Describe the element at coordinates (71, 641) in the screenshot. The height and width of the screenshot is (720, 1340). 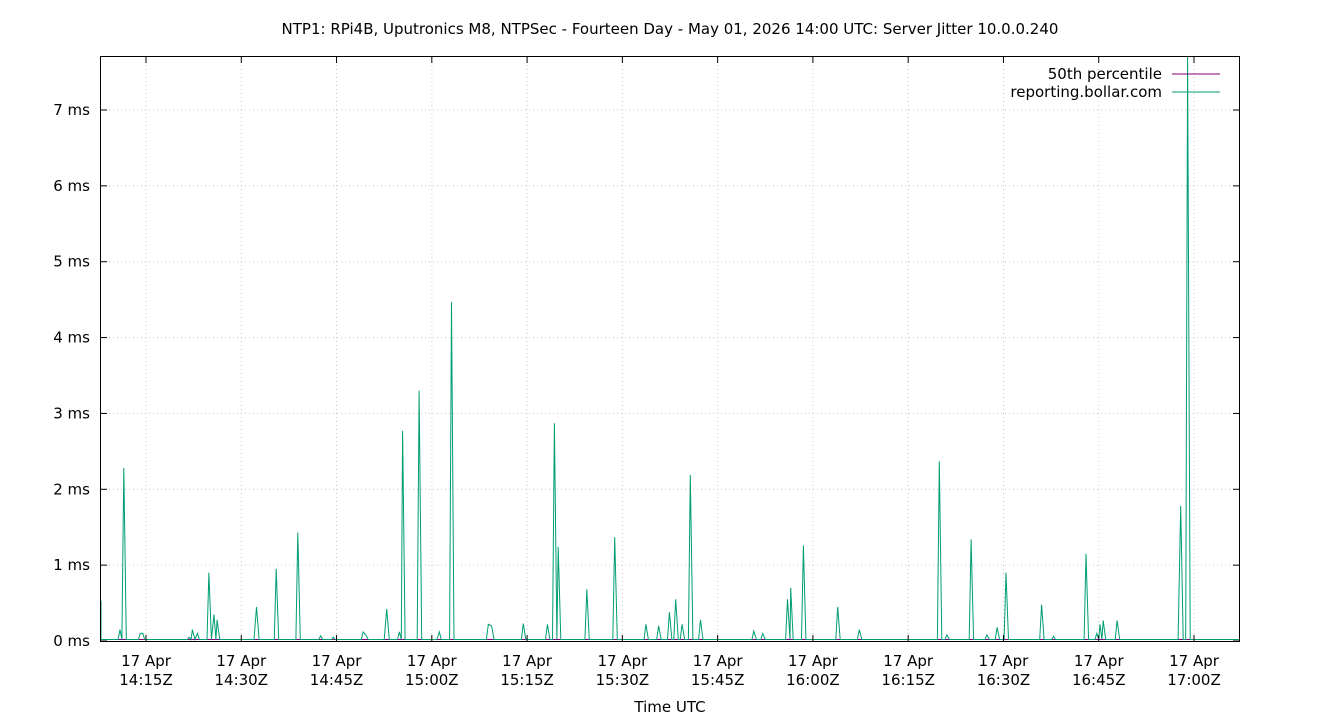
I see `y-tick-label: 0 ms` at that location.